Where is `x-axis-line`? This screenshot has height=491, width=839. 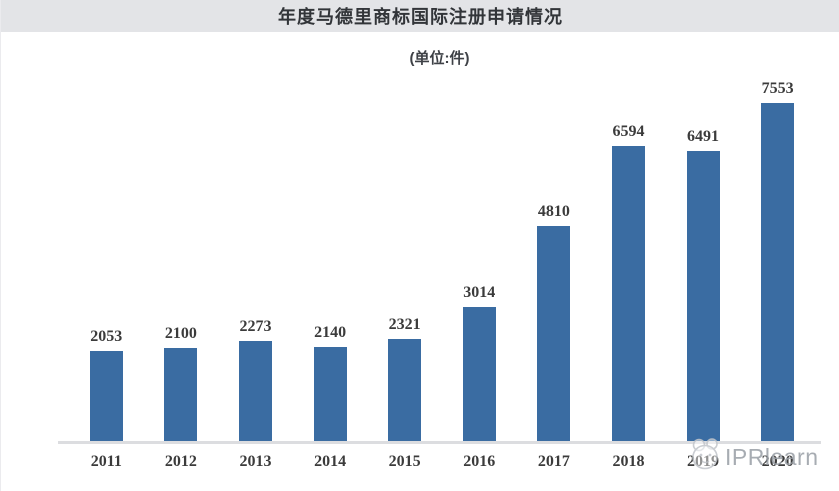
x-axis-line is located at coordinates (439, 442).